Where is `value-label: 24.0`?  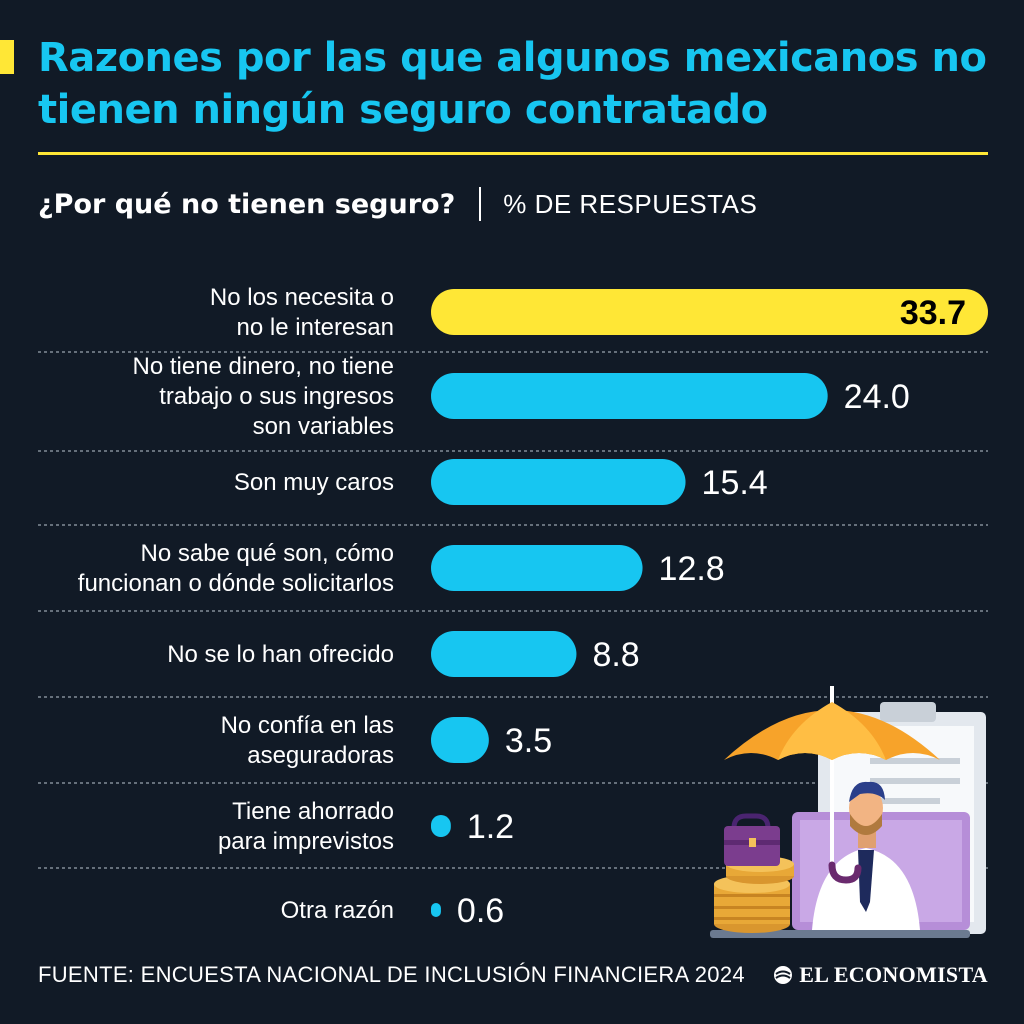 value-label: 24.0 is located at coordinates (877, 397).